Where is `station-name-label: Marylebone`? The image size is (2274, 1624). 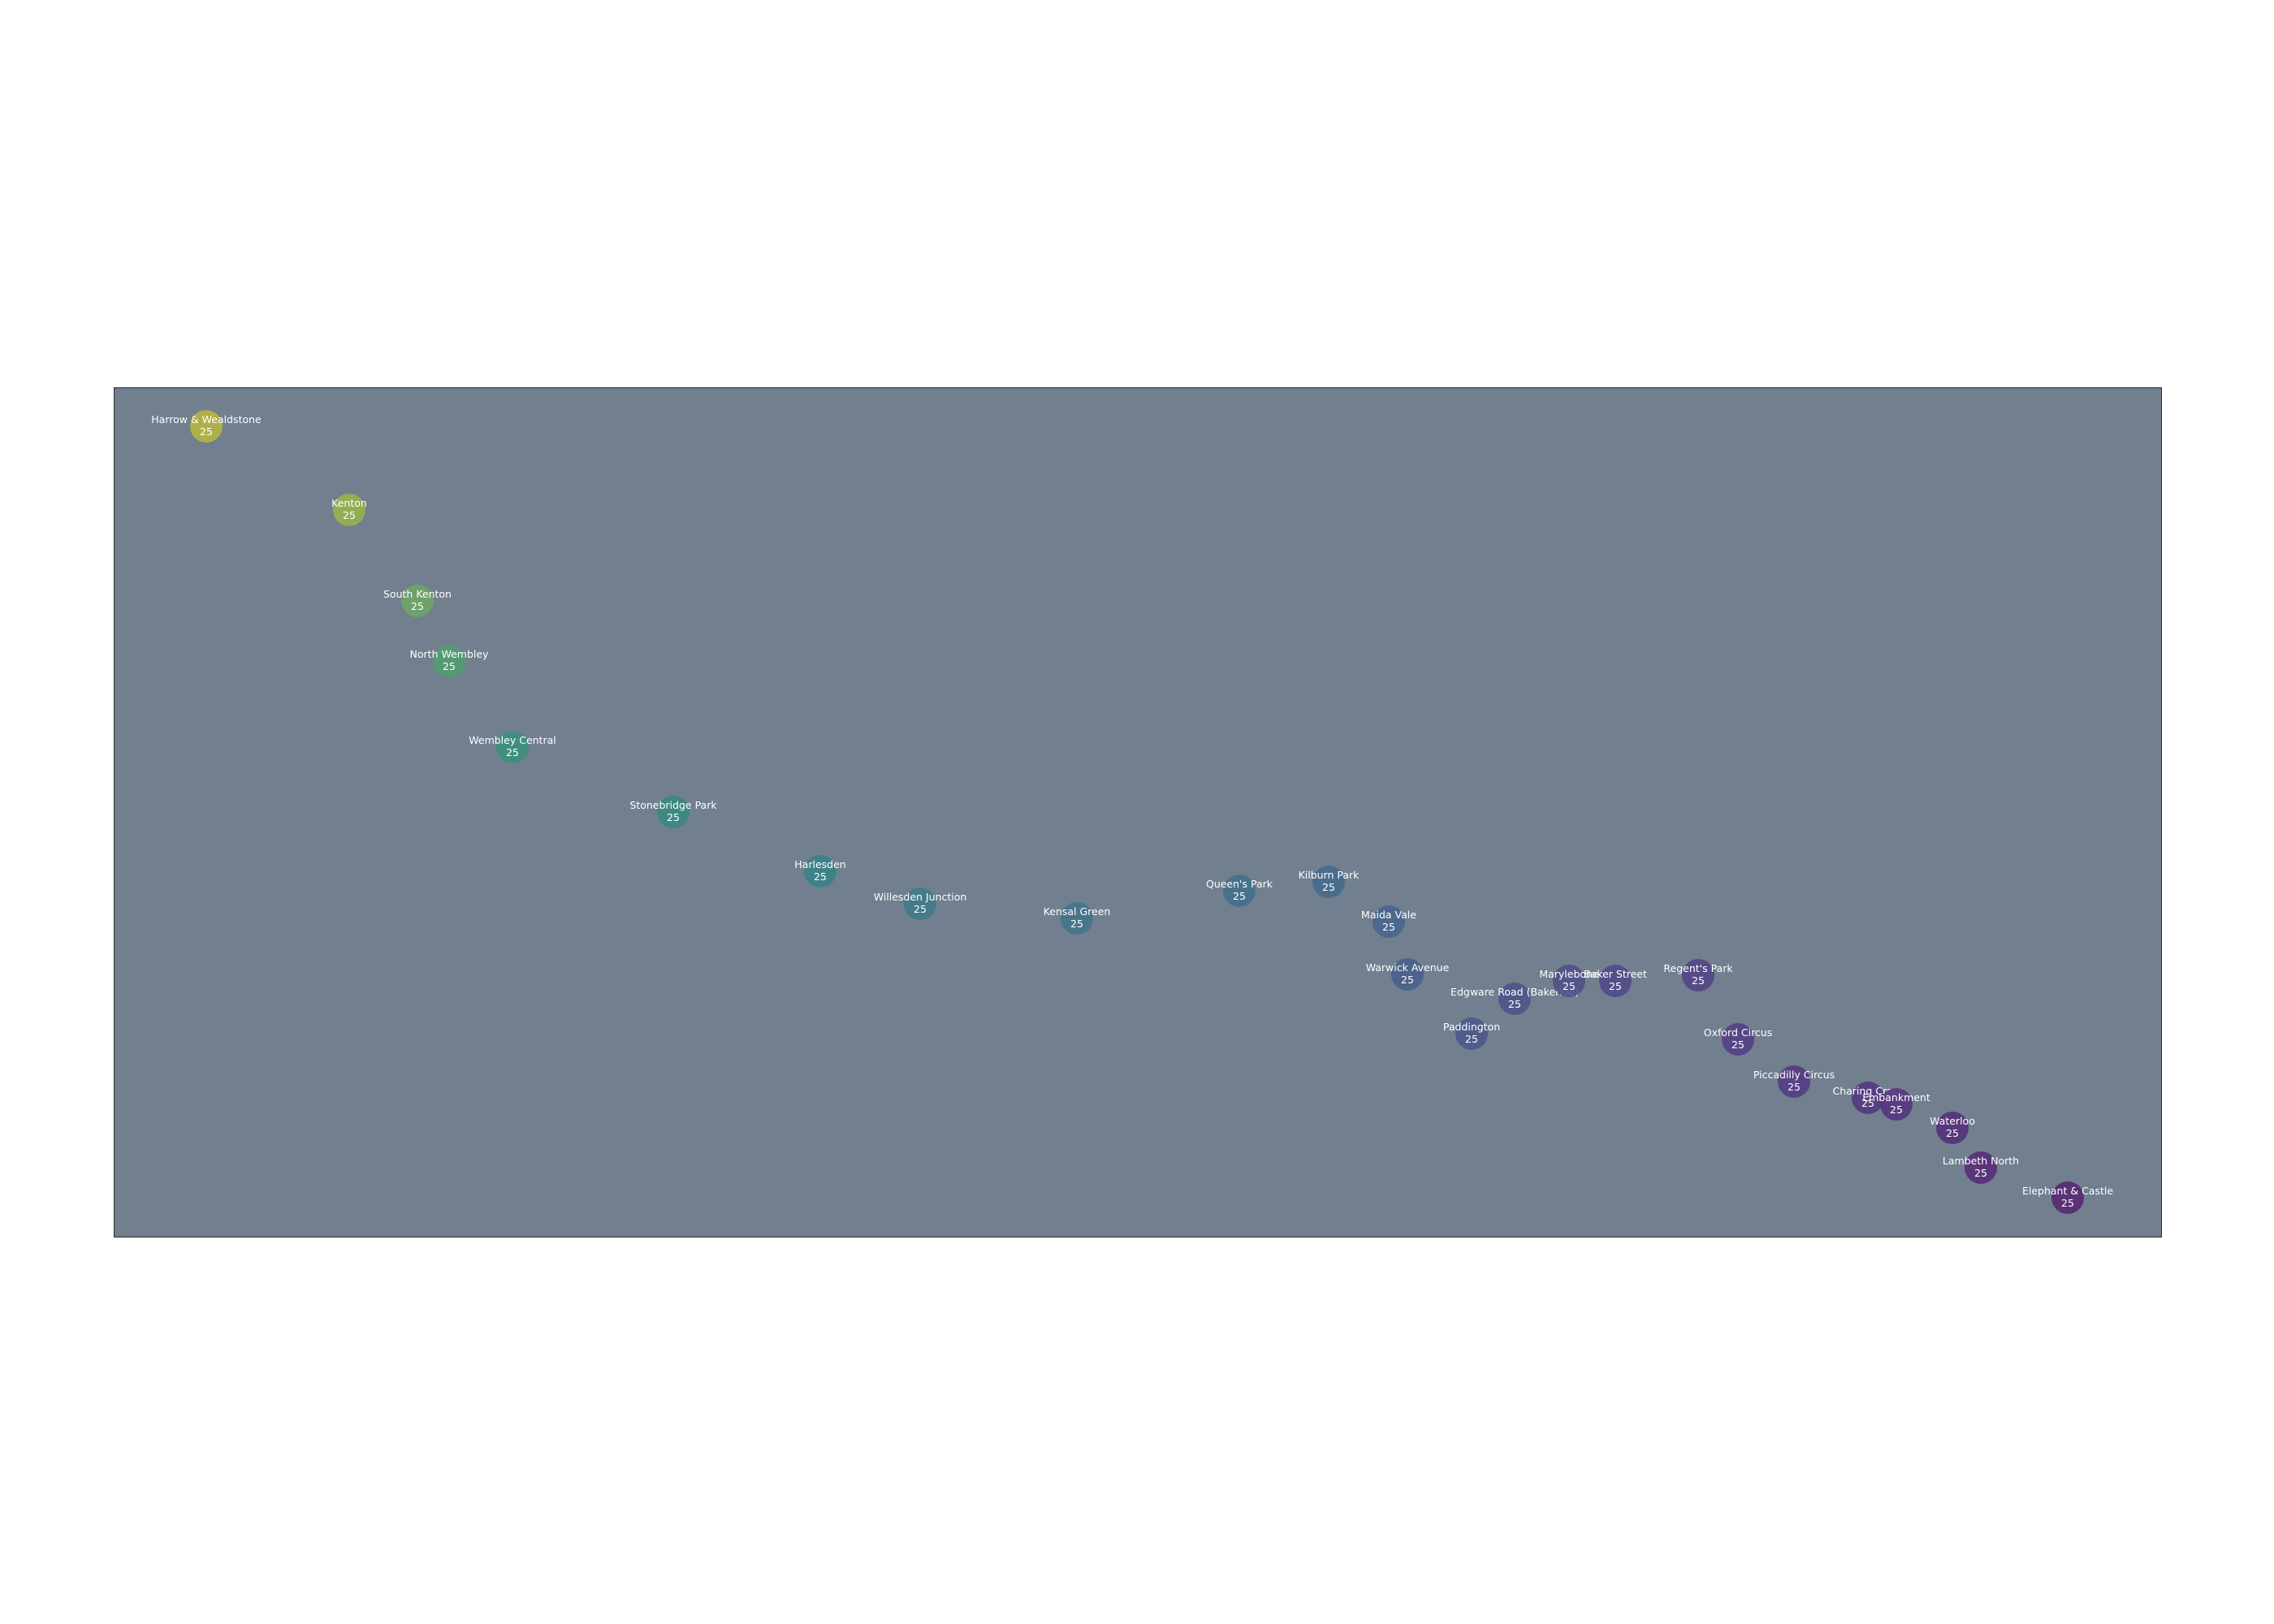 station-name-label: Marylebone is located at coordinates (1569, 974).